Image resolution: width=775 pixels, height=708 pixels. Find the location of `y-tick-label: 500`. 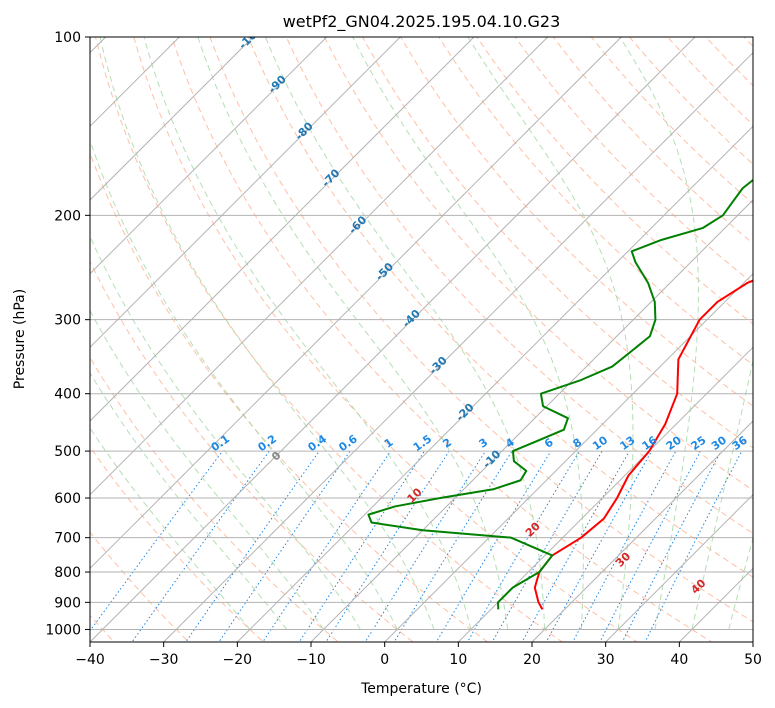

y-tick-label: 500 is located at coordinates (67, 452).